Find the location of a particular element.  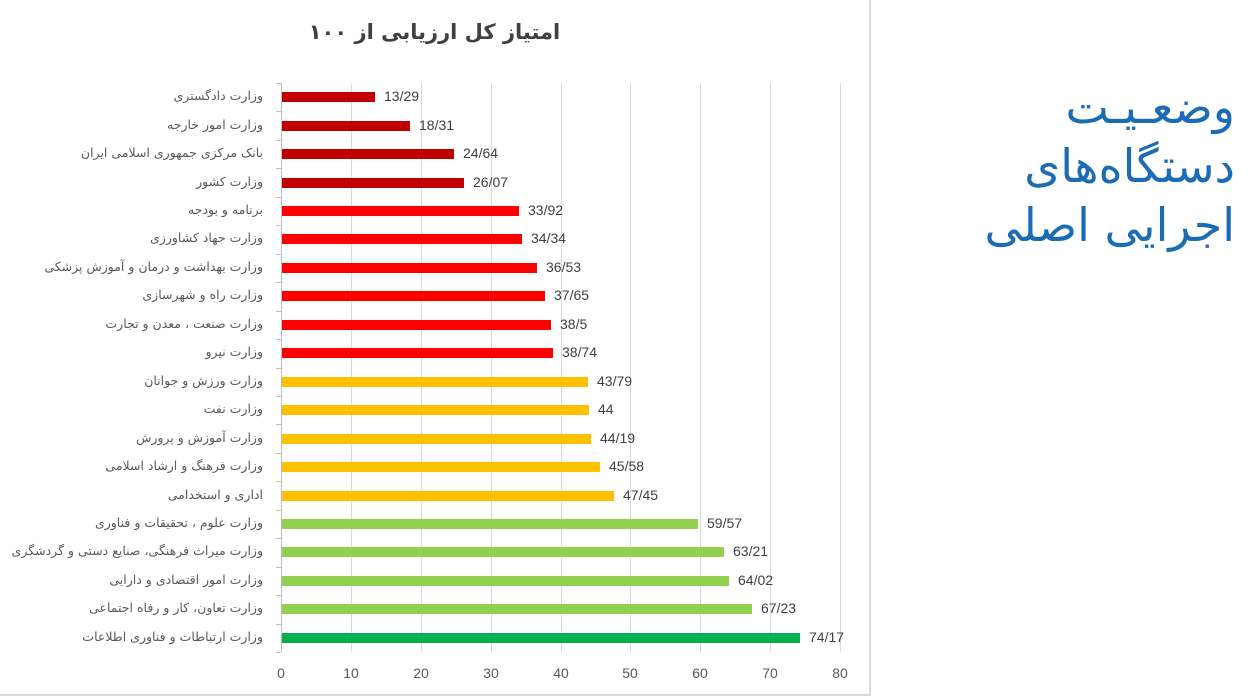

value-label: 63/21 is located at coordinates (751, 551).